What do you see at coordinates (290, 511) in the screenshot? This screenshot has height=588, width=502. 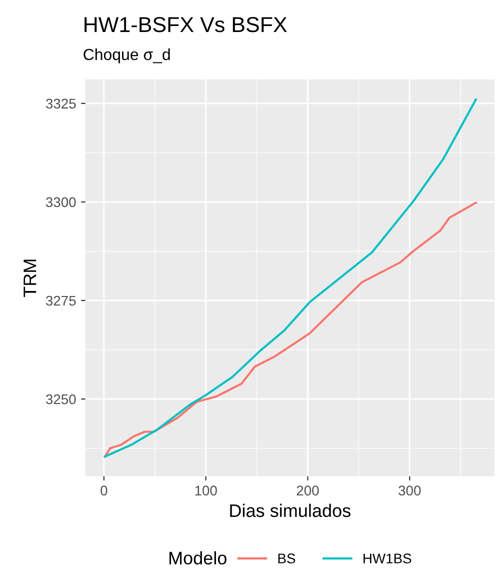 I see `x-axis-title: Dias simulados` at bounding box center [290, 511].